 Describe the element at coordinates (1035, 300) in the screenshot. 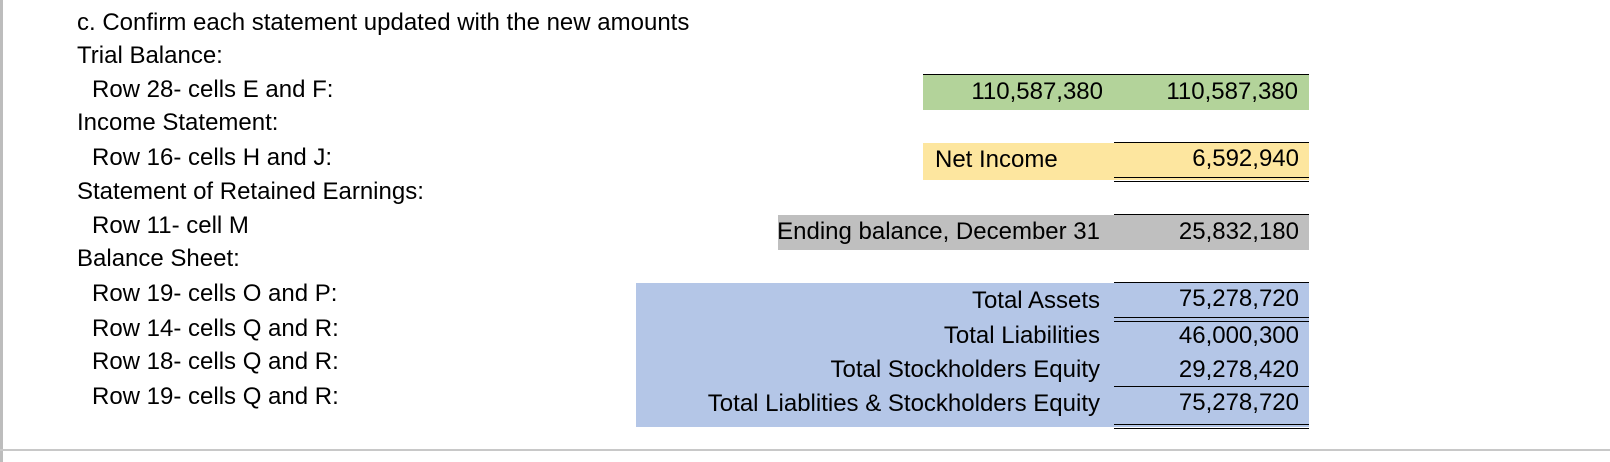

I see `total-assets-label: Total Assets` at that location.